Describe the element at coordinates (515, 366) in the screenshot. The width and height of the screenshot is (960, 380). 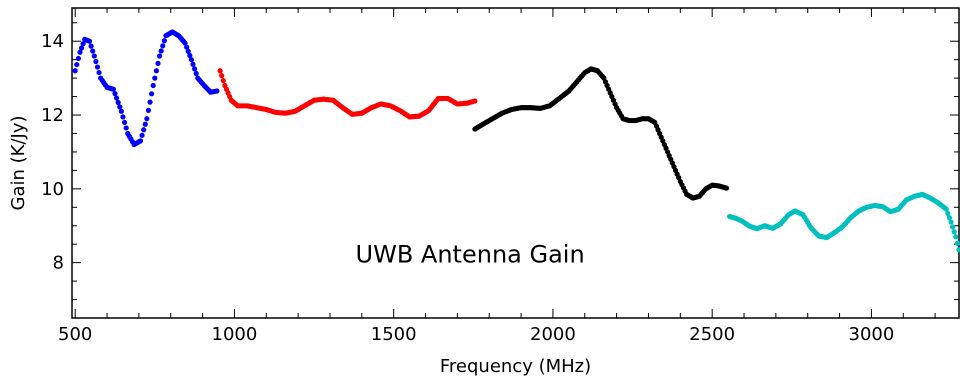
I see `x-axis-label: Frequency (MHz)` at that location.